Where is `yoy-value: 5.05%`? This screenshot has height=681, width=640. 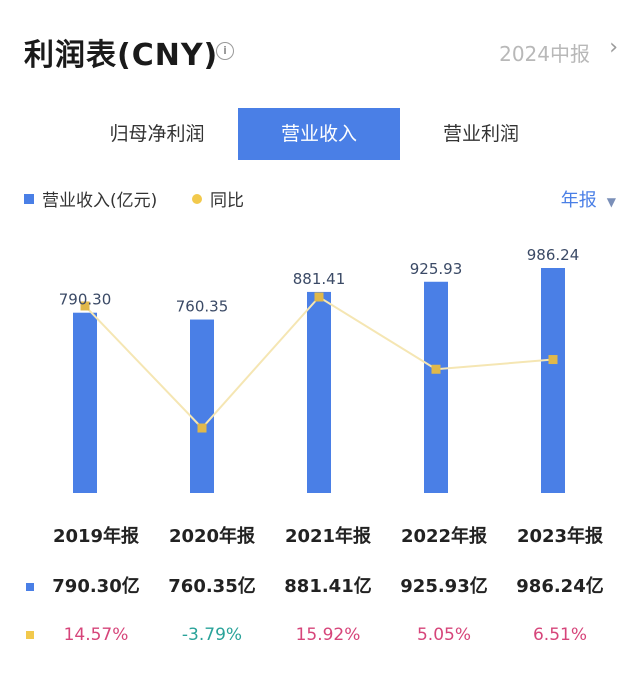
yoy-value: 5.05% is located at coordinates (443, 635).